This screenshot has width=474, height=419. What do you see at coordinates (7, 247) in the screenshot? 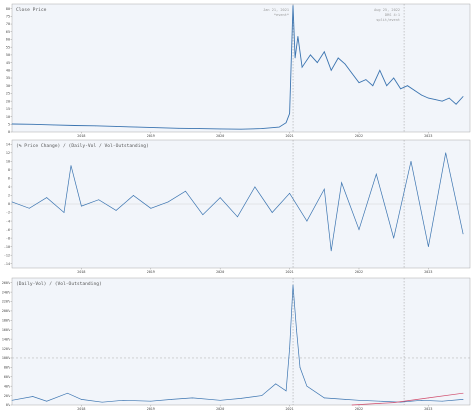
I see `y-tick-label: -10` at bounding box center [7, 247].